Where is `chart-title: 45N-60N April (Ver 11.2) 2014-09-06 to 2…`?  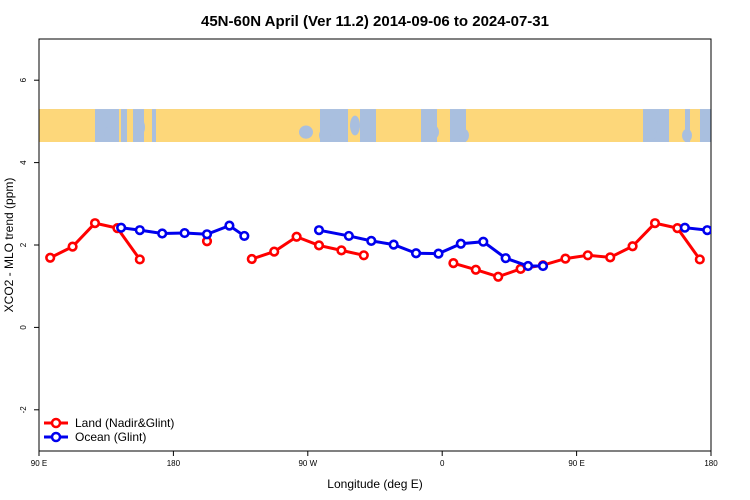 chart-title: 45N-60N April (Ver 11.2) 2014-09-06 to 2… is located at coordinates (375, 21).